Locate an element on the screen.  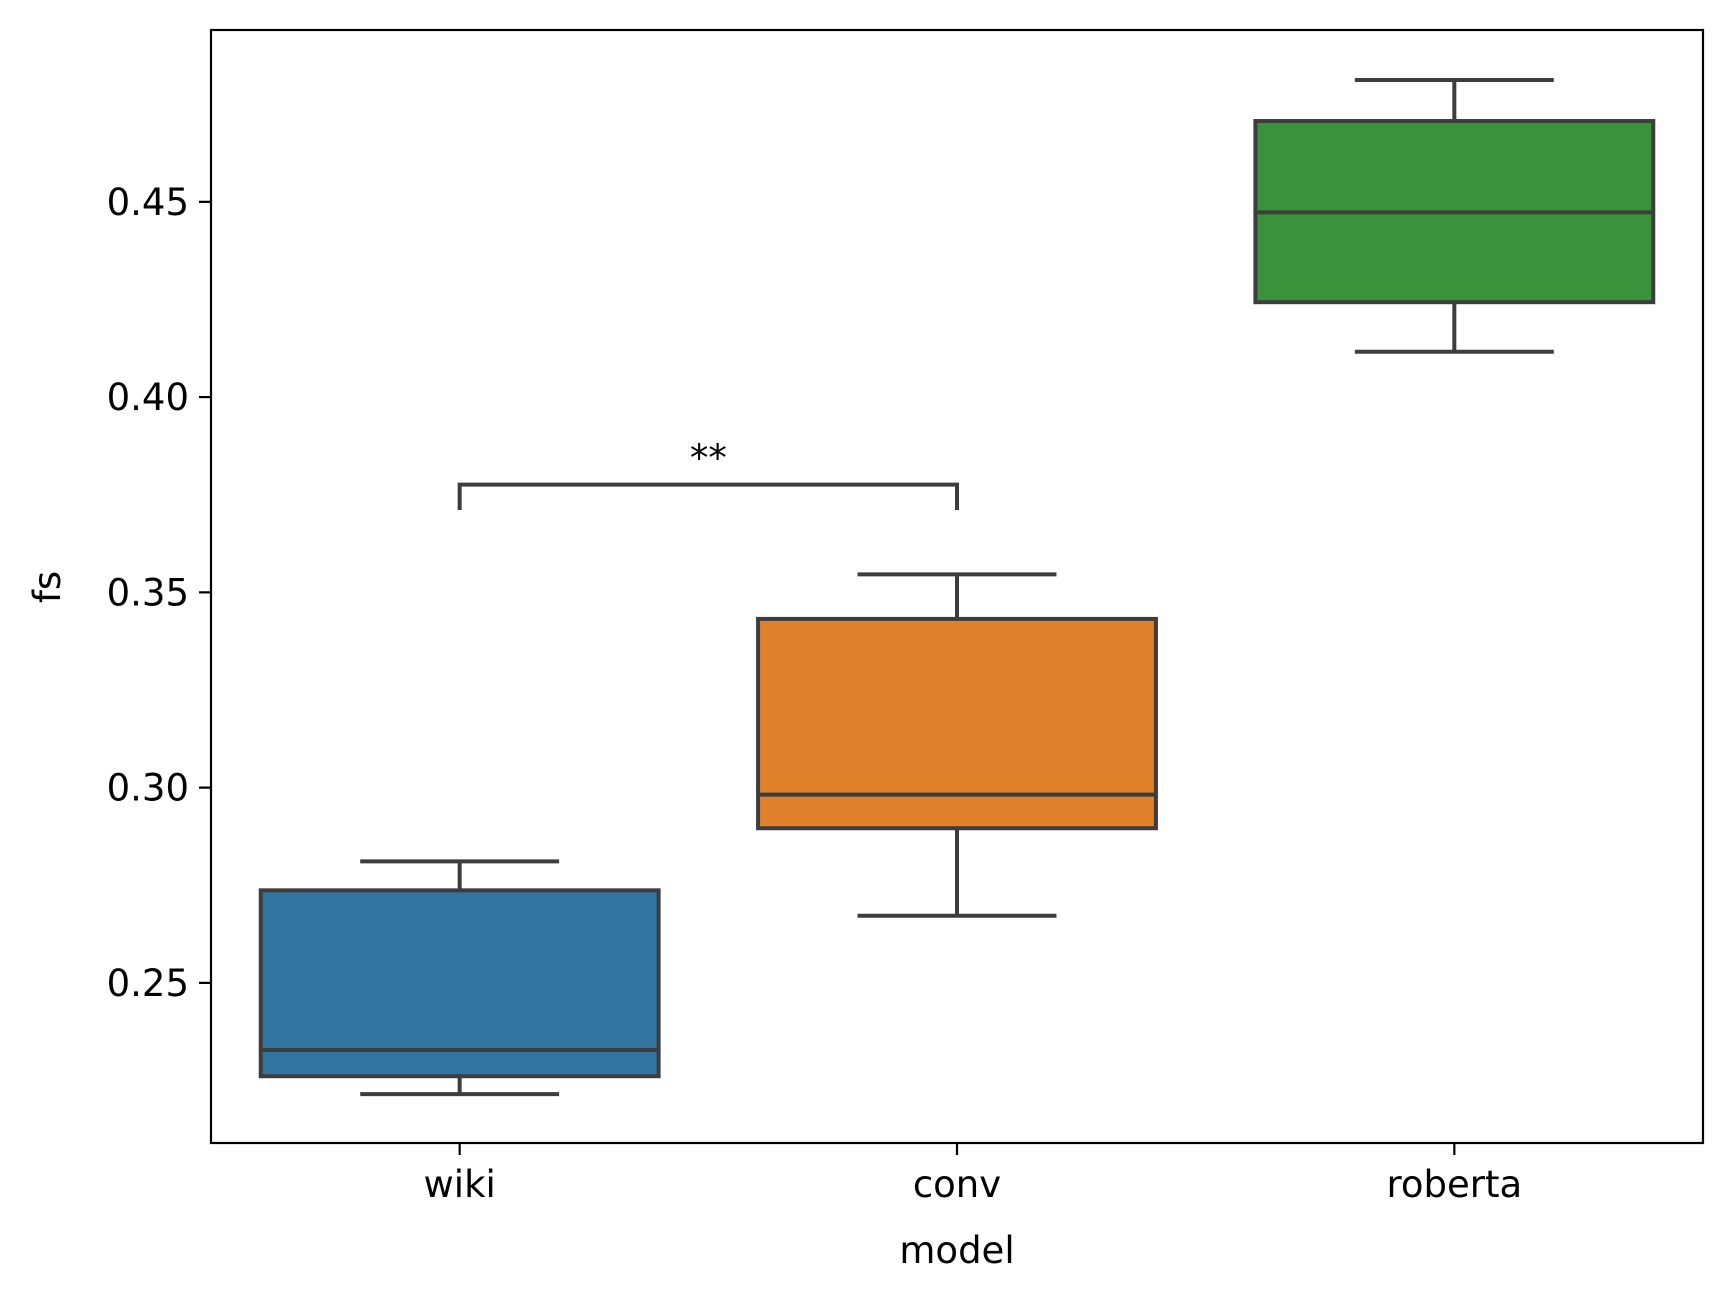
iqr-box-conv is located at coordinates (957, 723).